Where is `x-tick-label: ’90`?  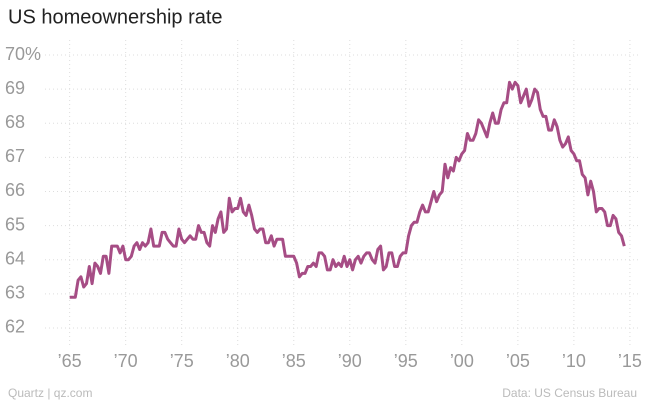
x-tick-label: ’90 is located at coordinates (350, 361).